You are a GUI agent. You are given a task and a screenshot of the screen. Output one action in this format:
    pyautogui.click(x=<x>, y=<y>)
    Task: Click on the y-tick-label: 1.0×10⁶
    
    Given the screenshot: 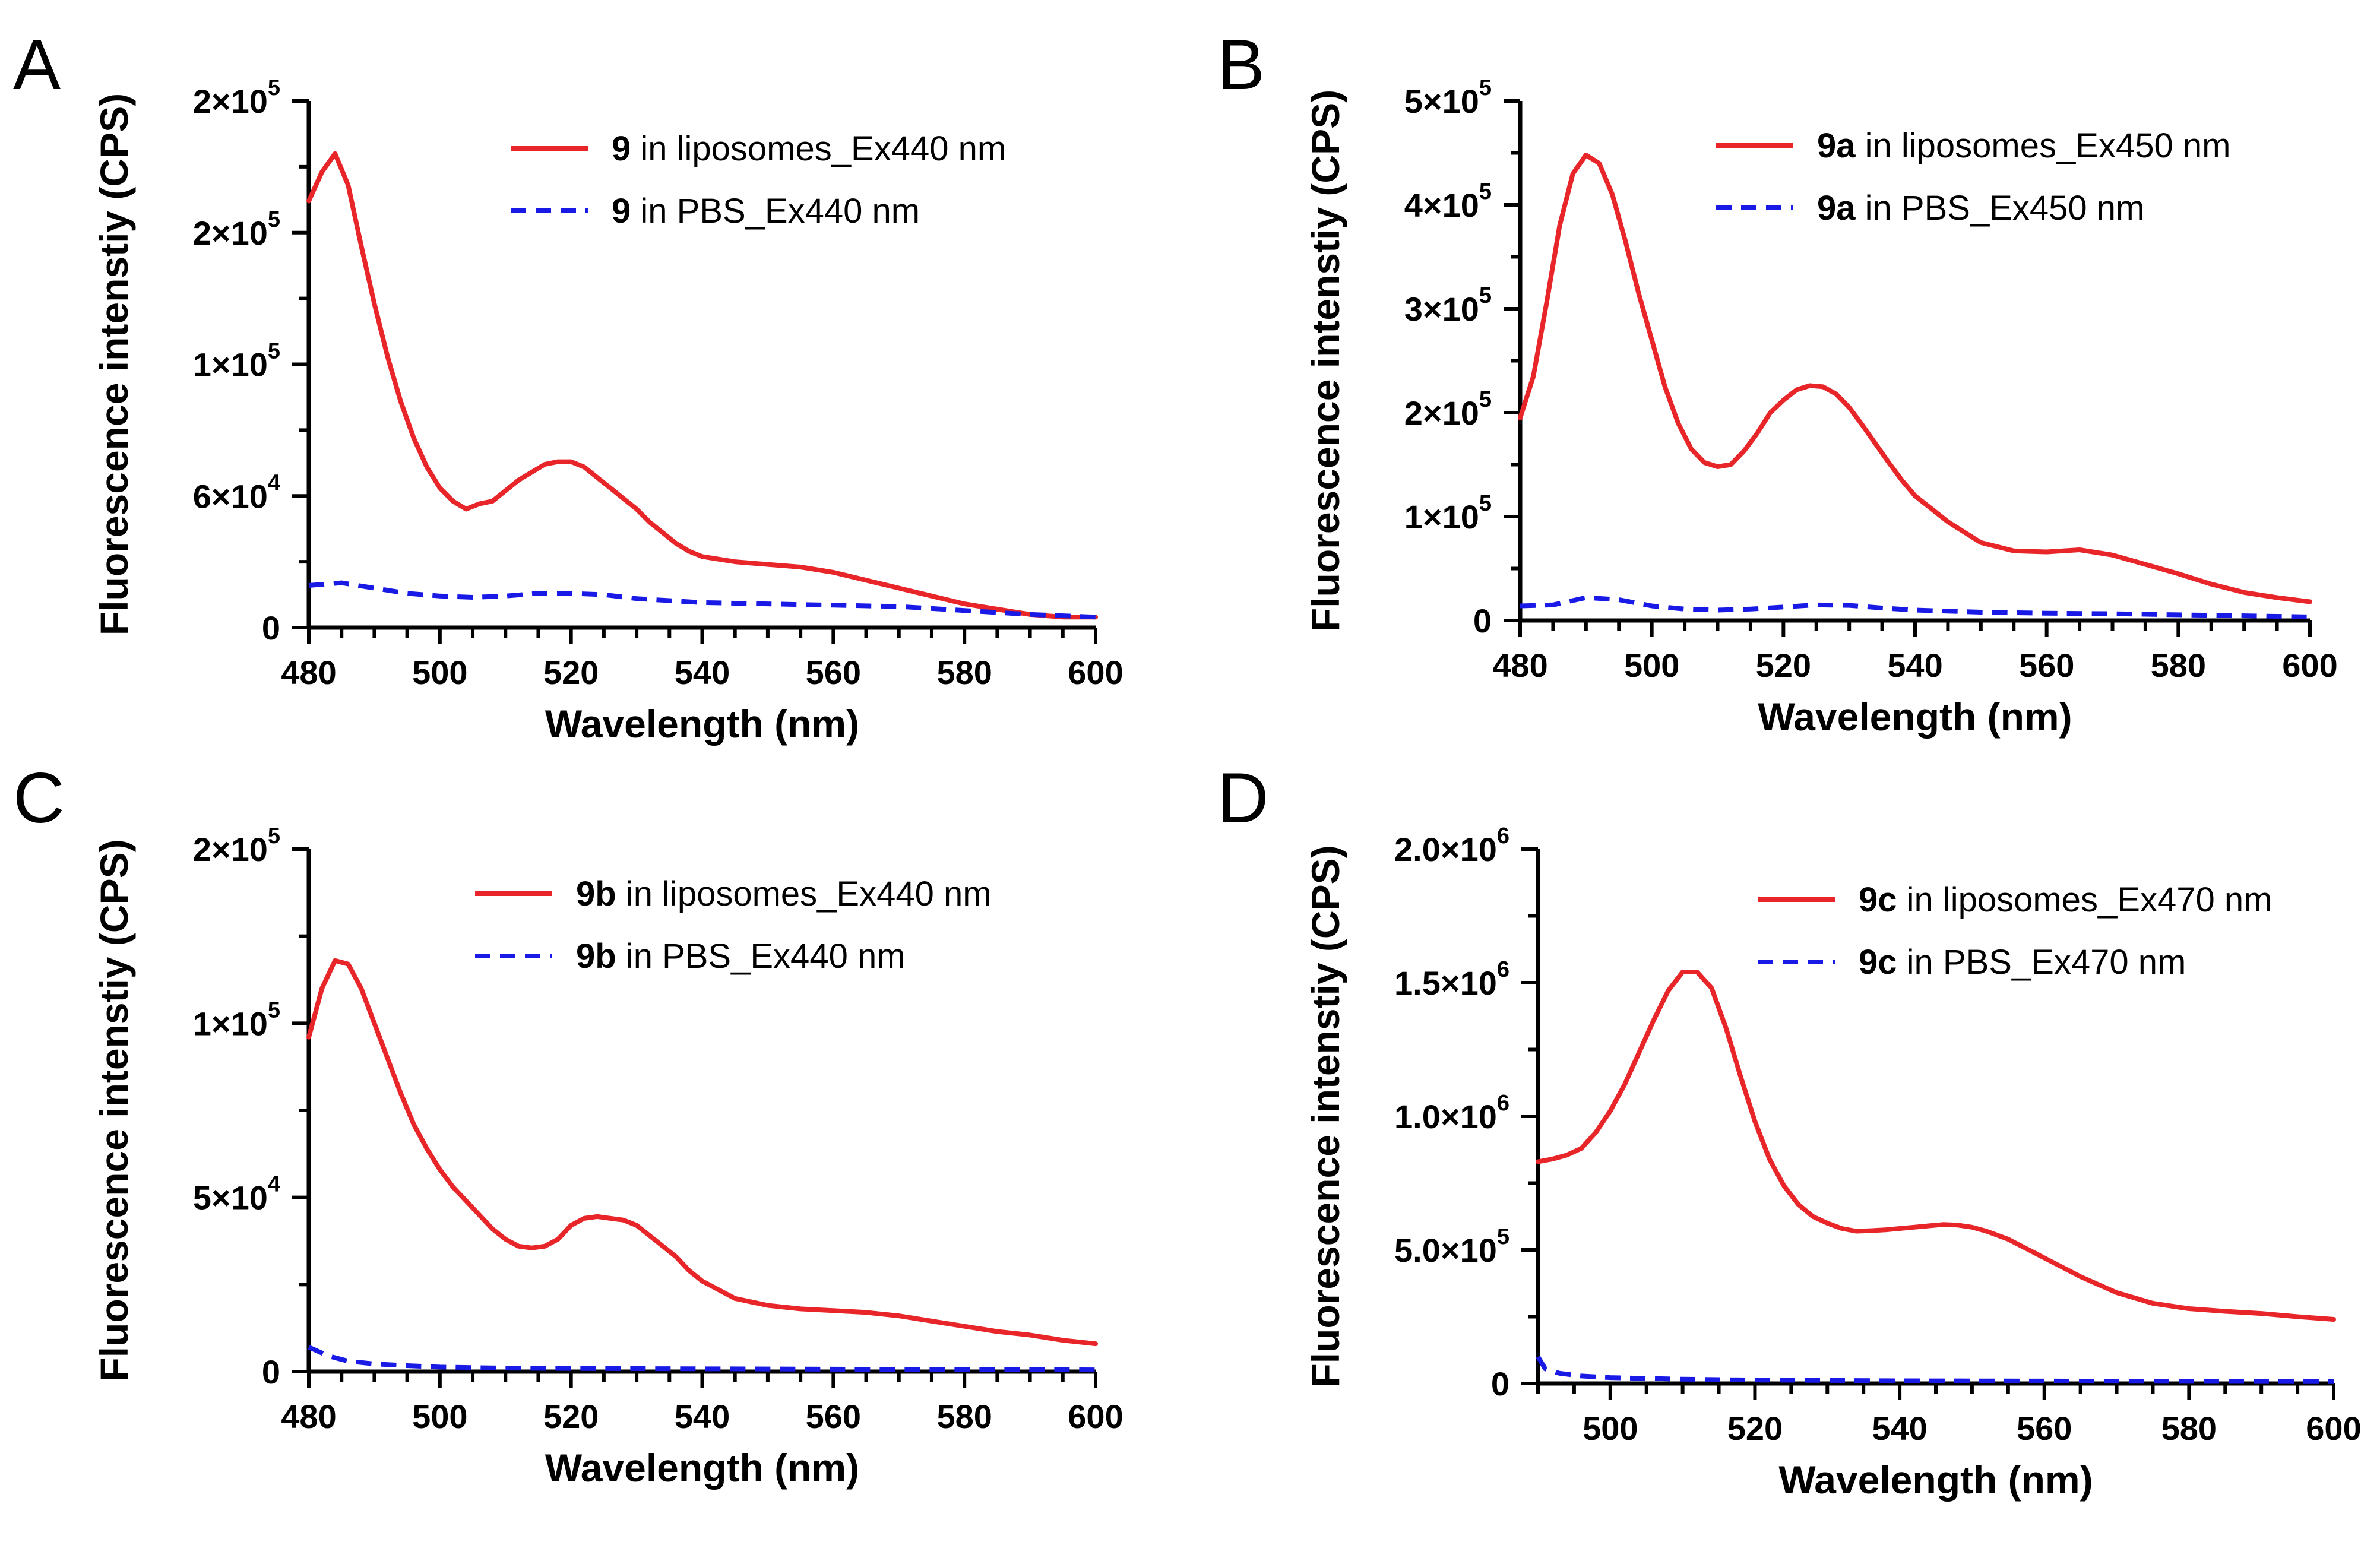 What is the action you would take?
    pyautogui.click(x=1452, y=1113)
    